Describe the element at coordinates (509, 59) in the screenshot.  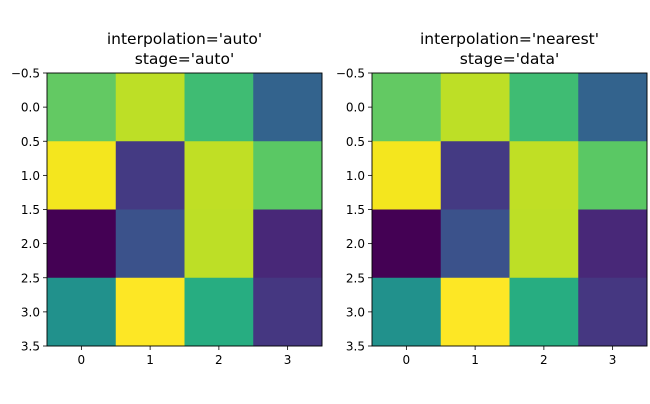
I see `chart-title: stage='data'` at that location.